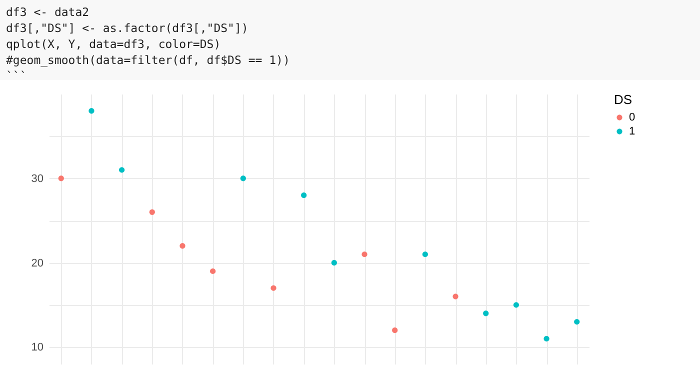 This screenshot has height=382, width=700. Describe the element at coordinates (37, 348) in the screenshot. I see `y-tick-label: 10` at that location.